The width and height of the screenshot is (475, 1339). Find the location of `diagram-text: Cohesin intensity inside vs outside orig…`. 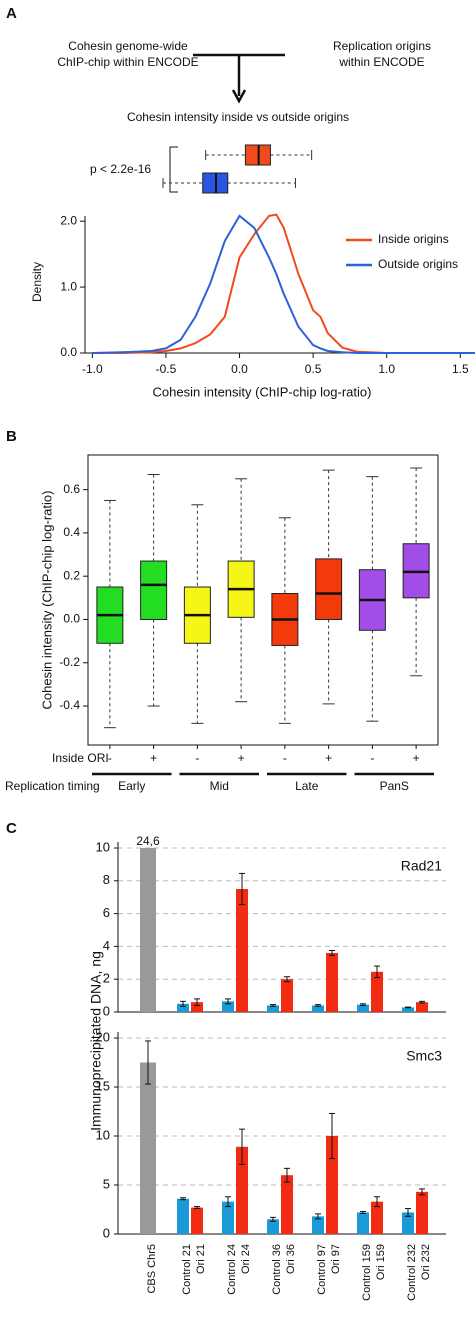

diagram-text: Cohesin intensity inside vs outside orig… is located at coordinates (238, 117).